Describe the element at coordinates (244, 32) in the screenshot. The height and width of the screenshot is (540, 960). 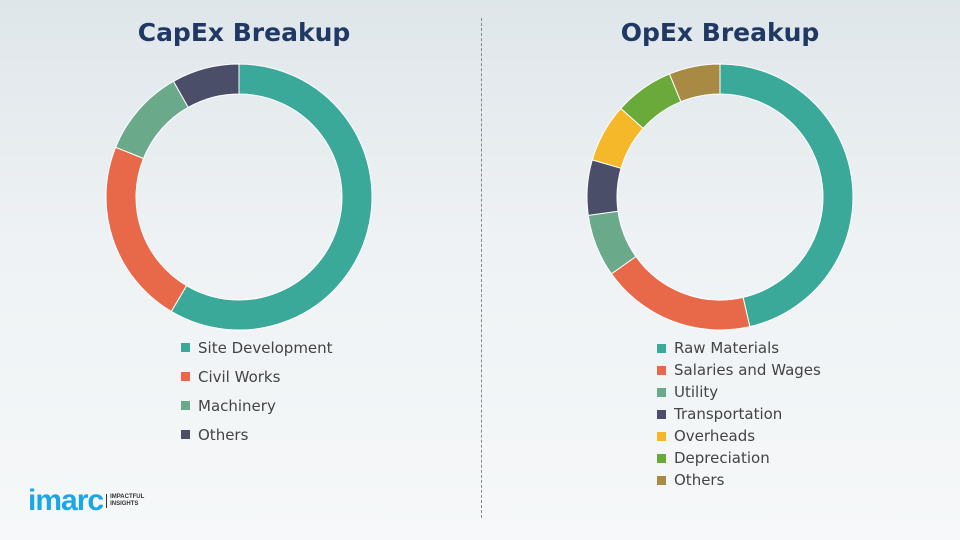
I see `capex-title: CapEx Breakup` at that location.